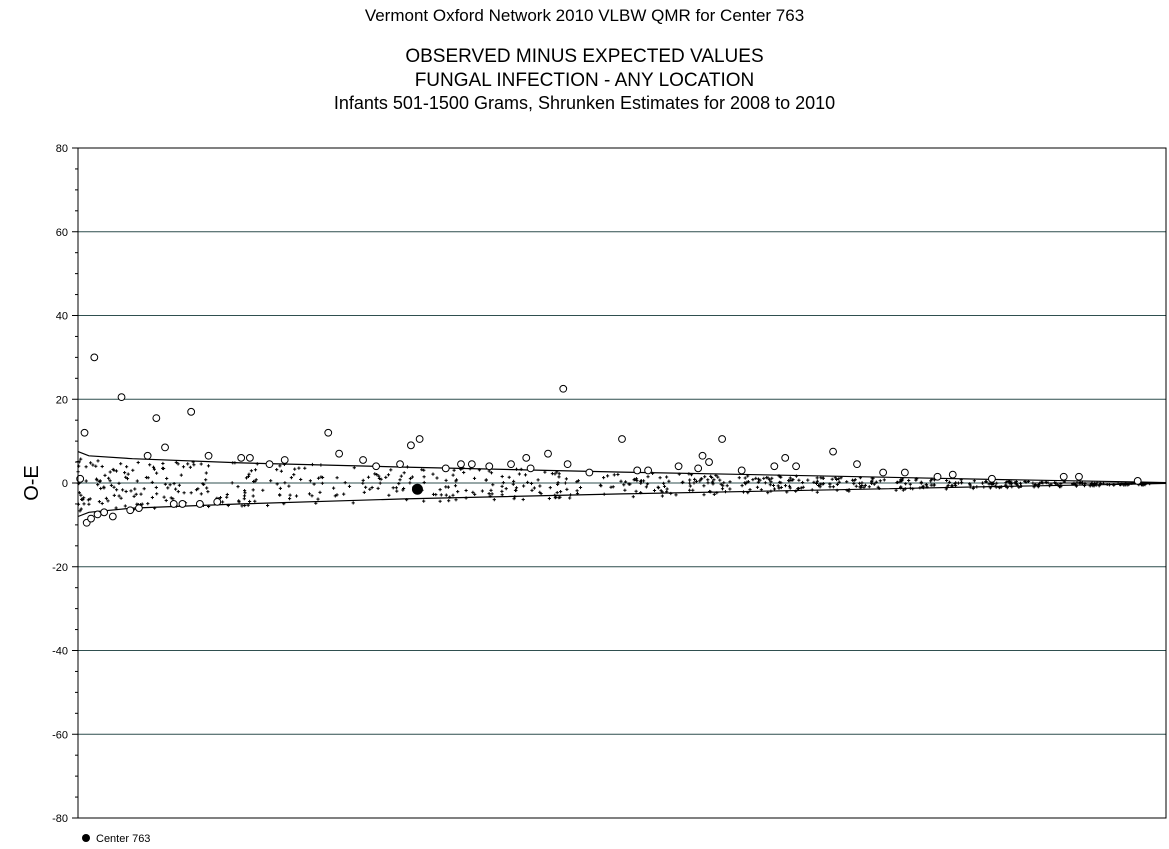 The image size is (1169, 849). Describe the element at coordinates (584, 56) in the screenshot. I see `chart-title: OBSERVED MINUS EXPECTED VALUES` at that location.